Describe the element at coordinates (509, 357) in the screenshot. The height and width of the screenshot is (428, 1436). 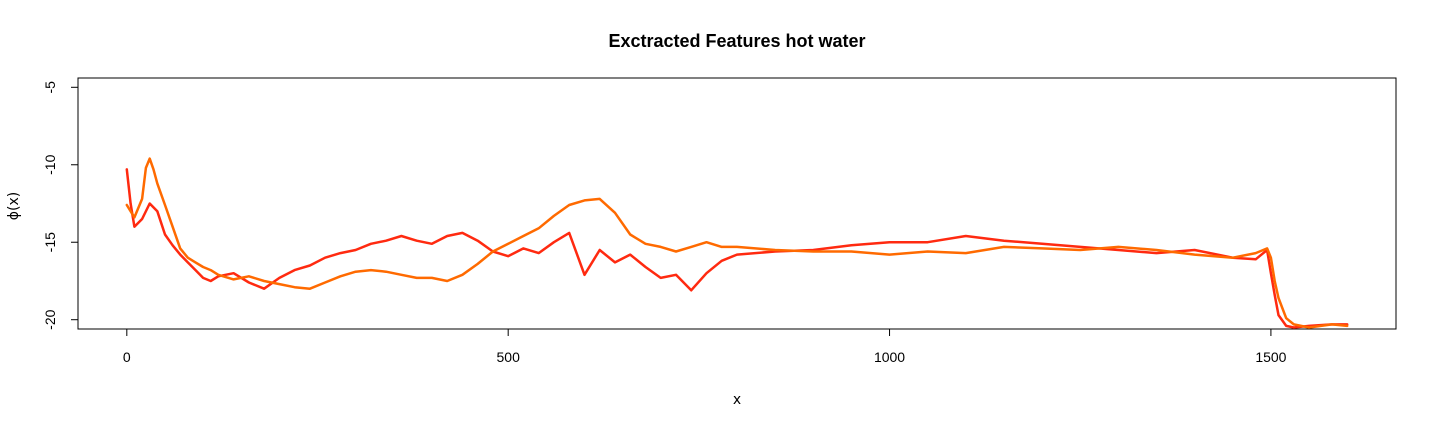
I see `x-tick-label: 500` at that location.